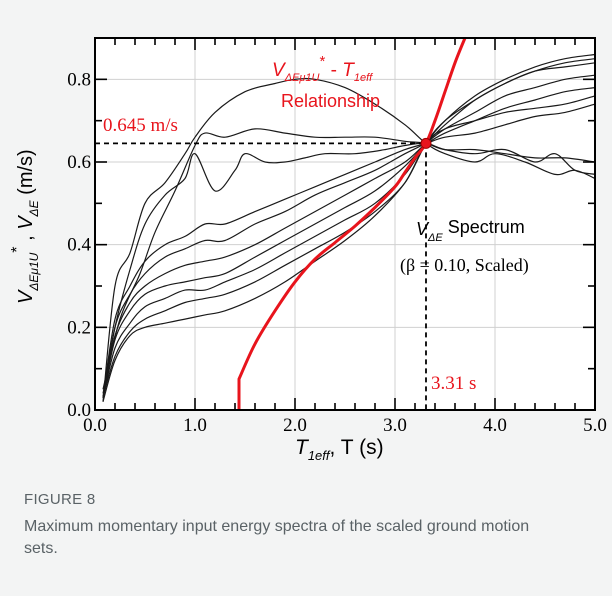 The image size is (612, 596). I want to click on x-tick-label: 2.0, so click(295, 425).